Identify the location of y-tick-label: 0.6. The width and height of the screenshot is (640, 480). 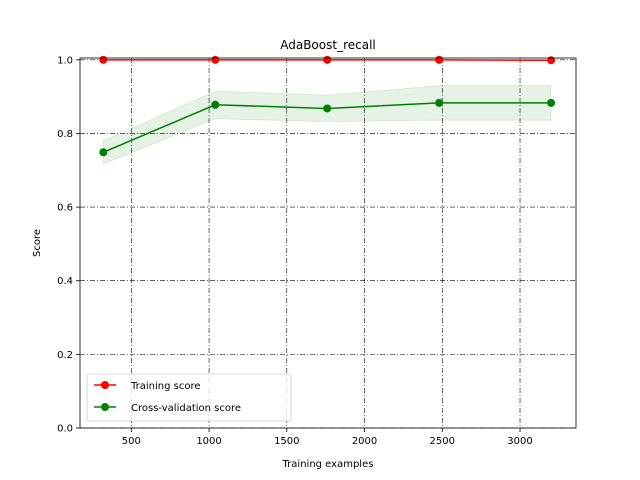
(65, 208).